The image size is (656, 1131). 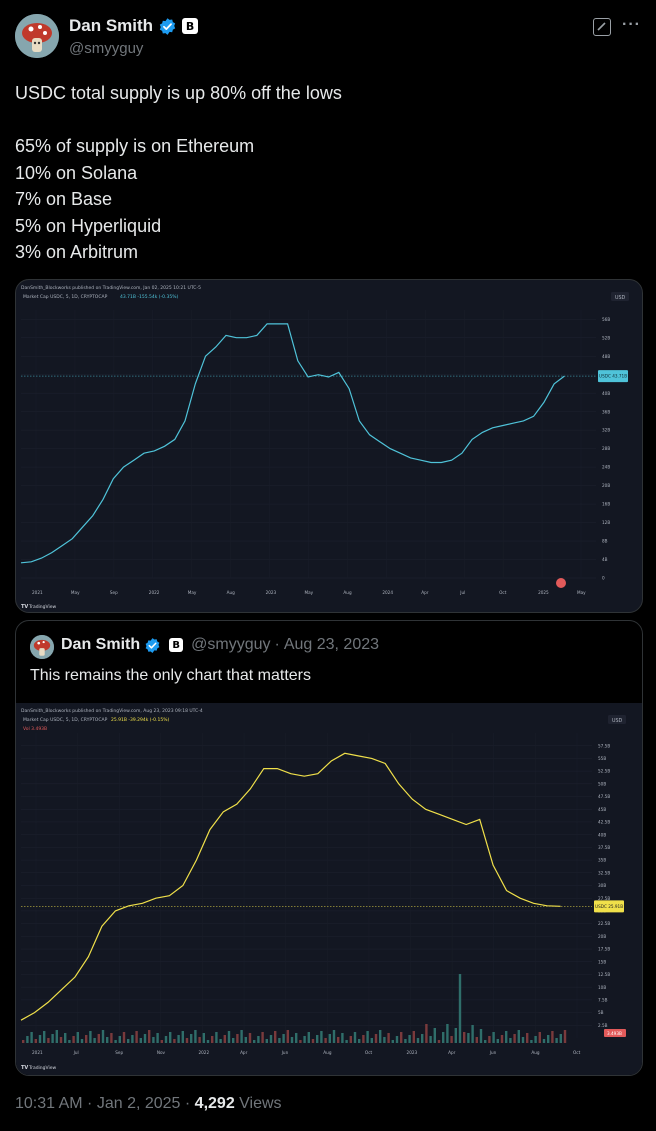 I want to click on last-value-label: USDC 43.71B, so click(x=613, y=376).